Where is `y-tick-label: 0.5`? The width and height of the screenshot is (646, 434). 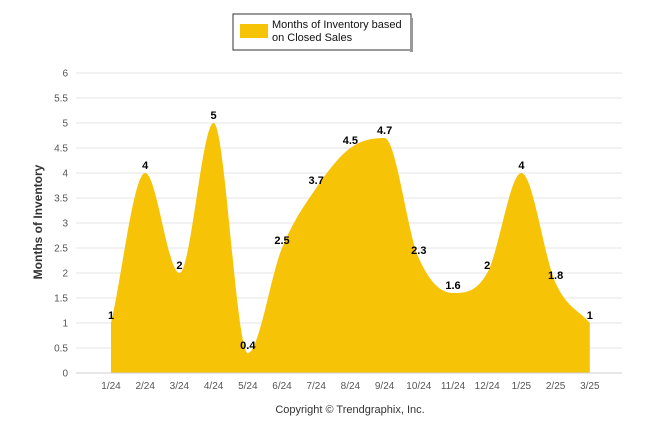 y-tick-label: 0.5 is located at coordinates (61, 349).